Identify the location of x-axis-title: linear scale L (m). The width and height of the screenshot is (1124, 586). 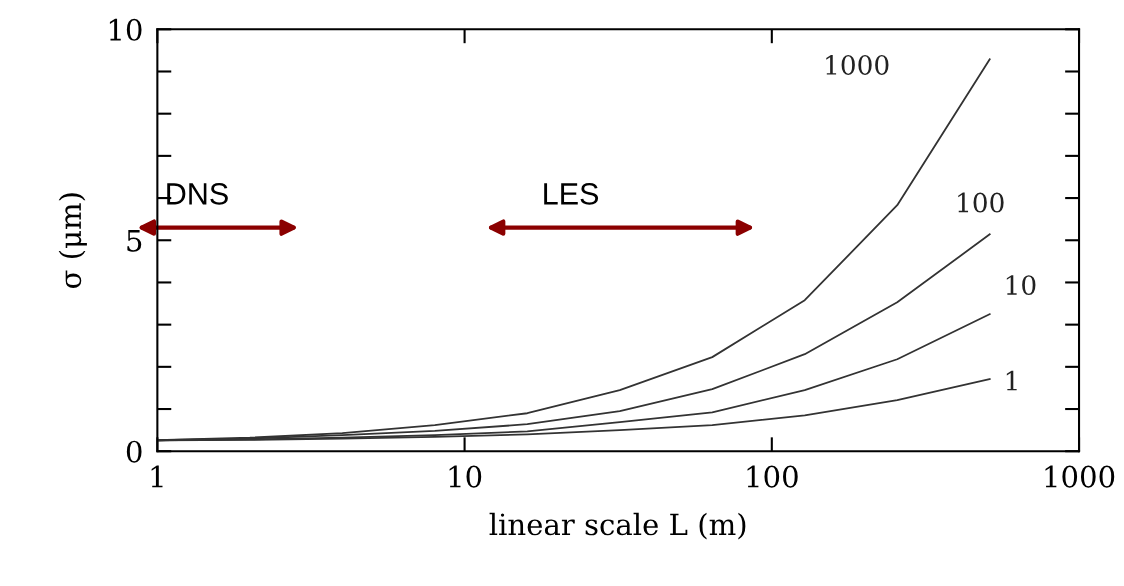
(617, 526).